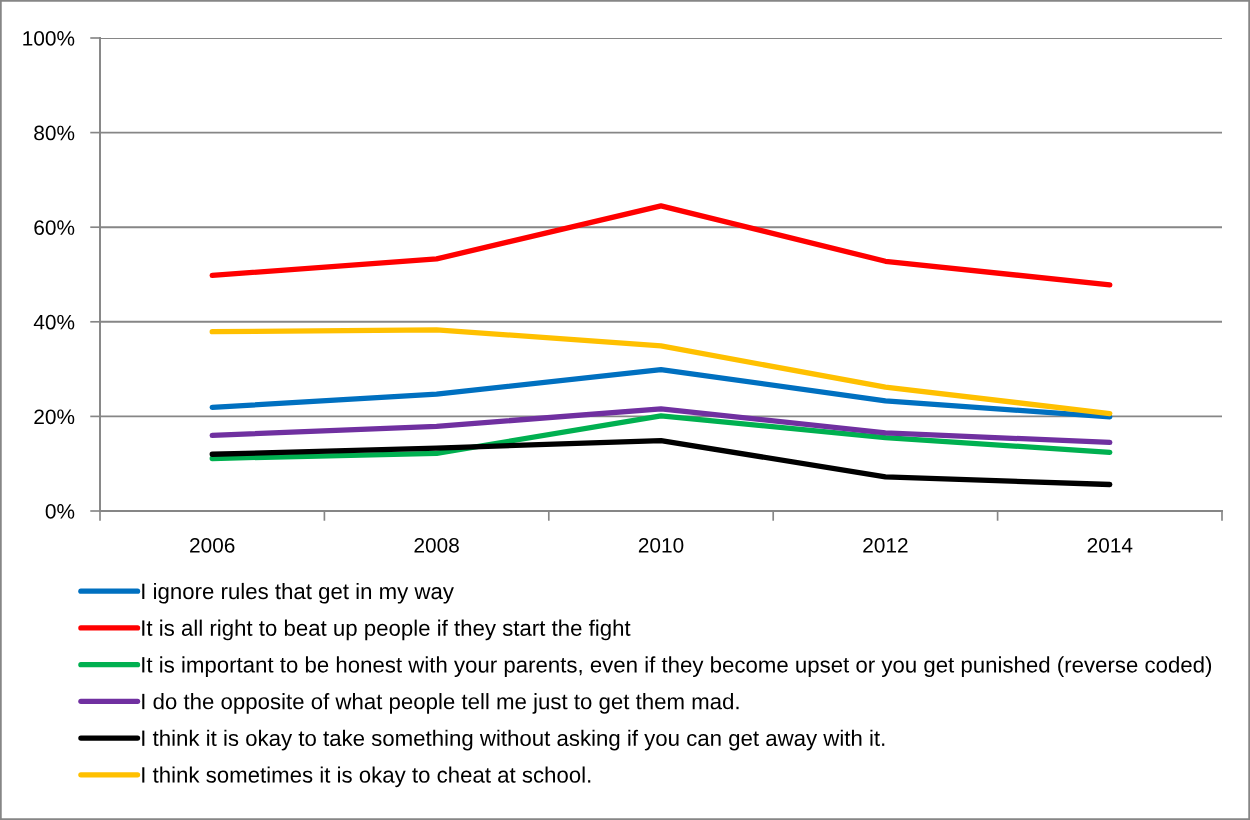 This screenshot has width=1250, height=820. I want to click on x-tick-label: 2010, so click(661, 545).